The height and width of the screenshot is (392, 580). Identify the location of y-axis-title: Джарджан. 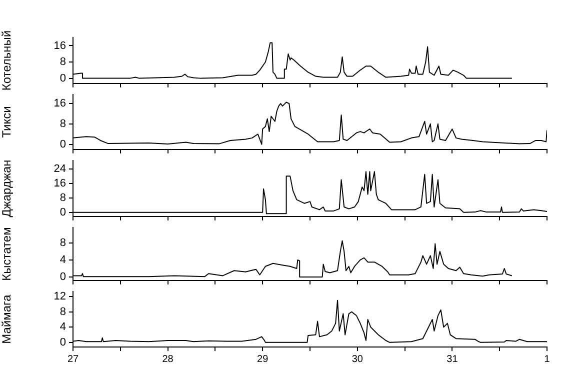
(7, 189).